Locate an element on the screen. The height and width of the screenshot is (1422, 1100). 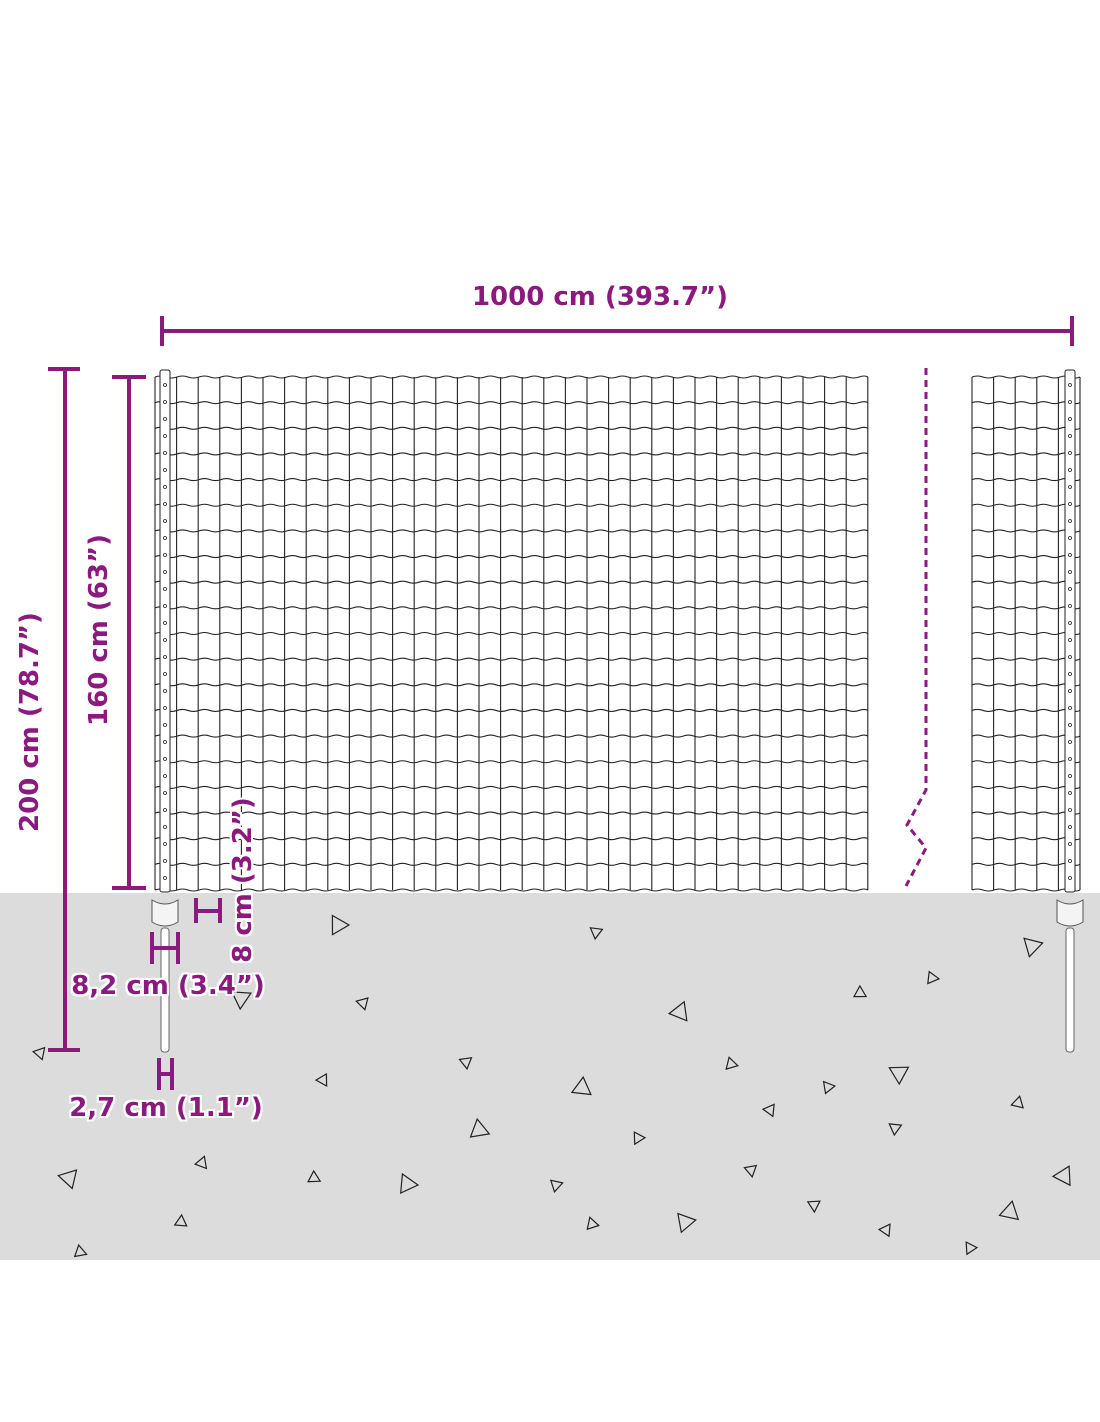
post-plate-height-label: 8 cm (3.2”) is located at coordinates (243, 880).